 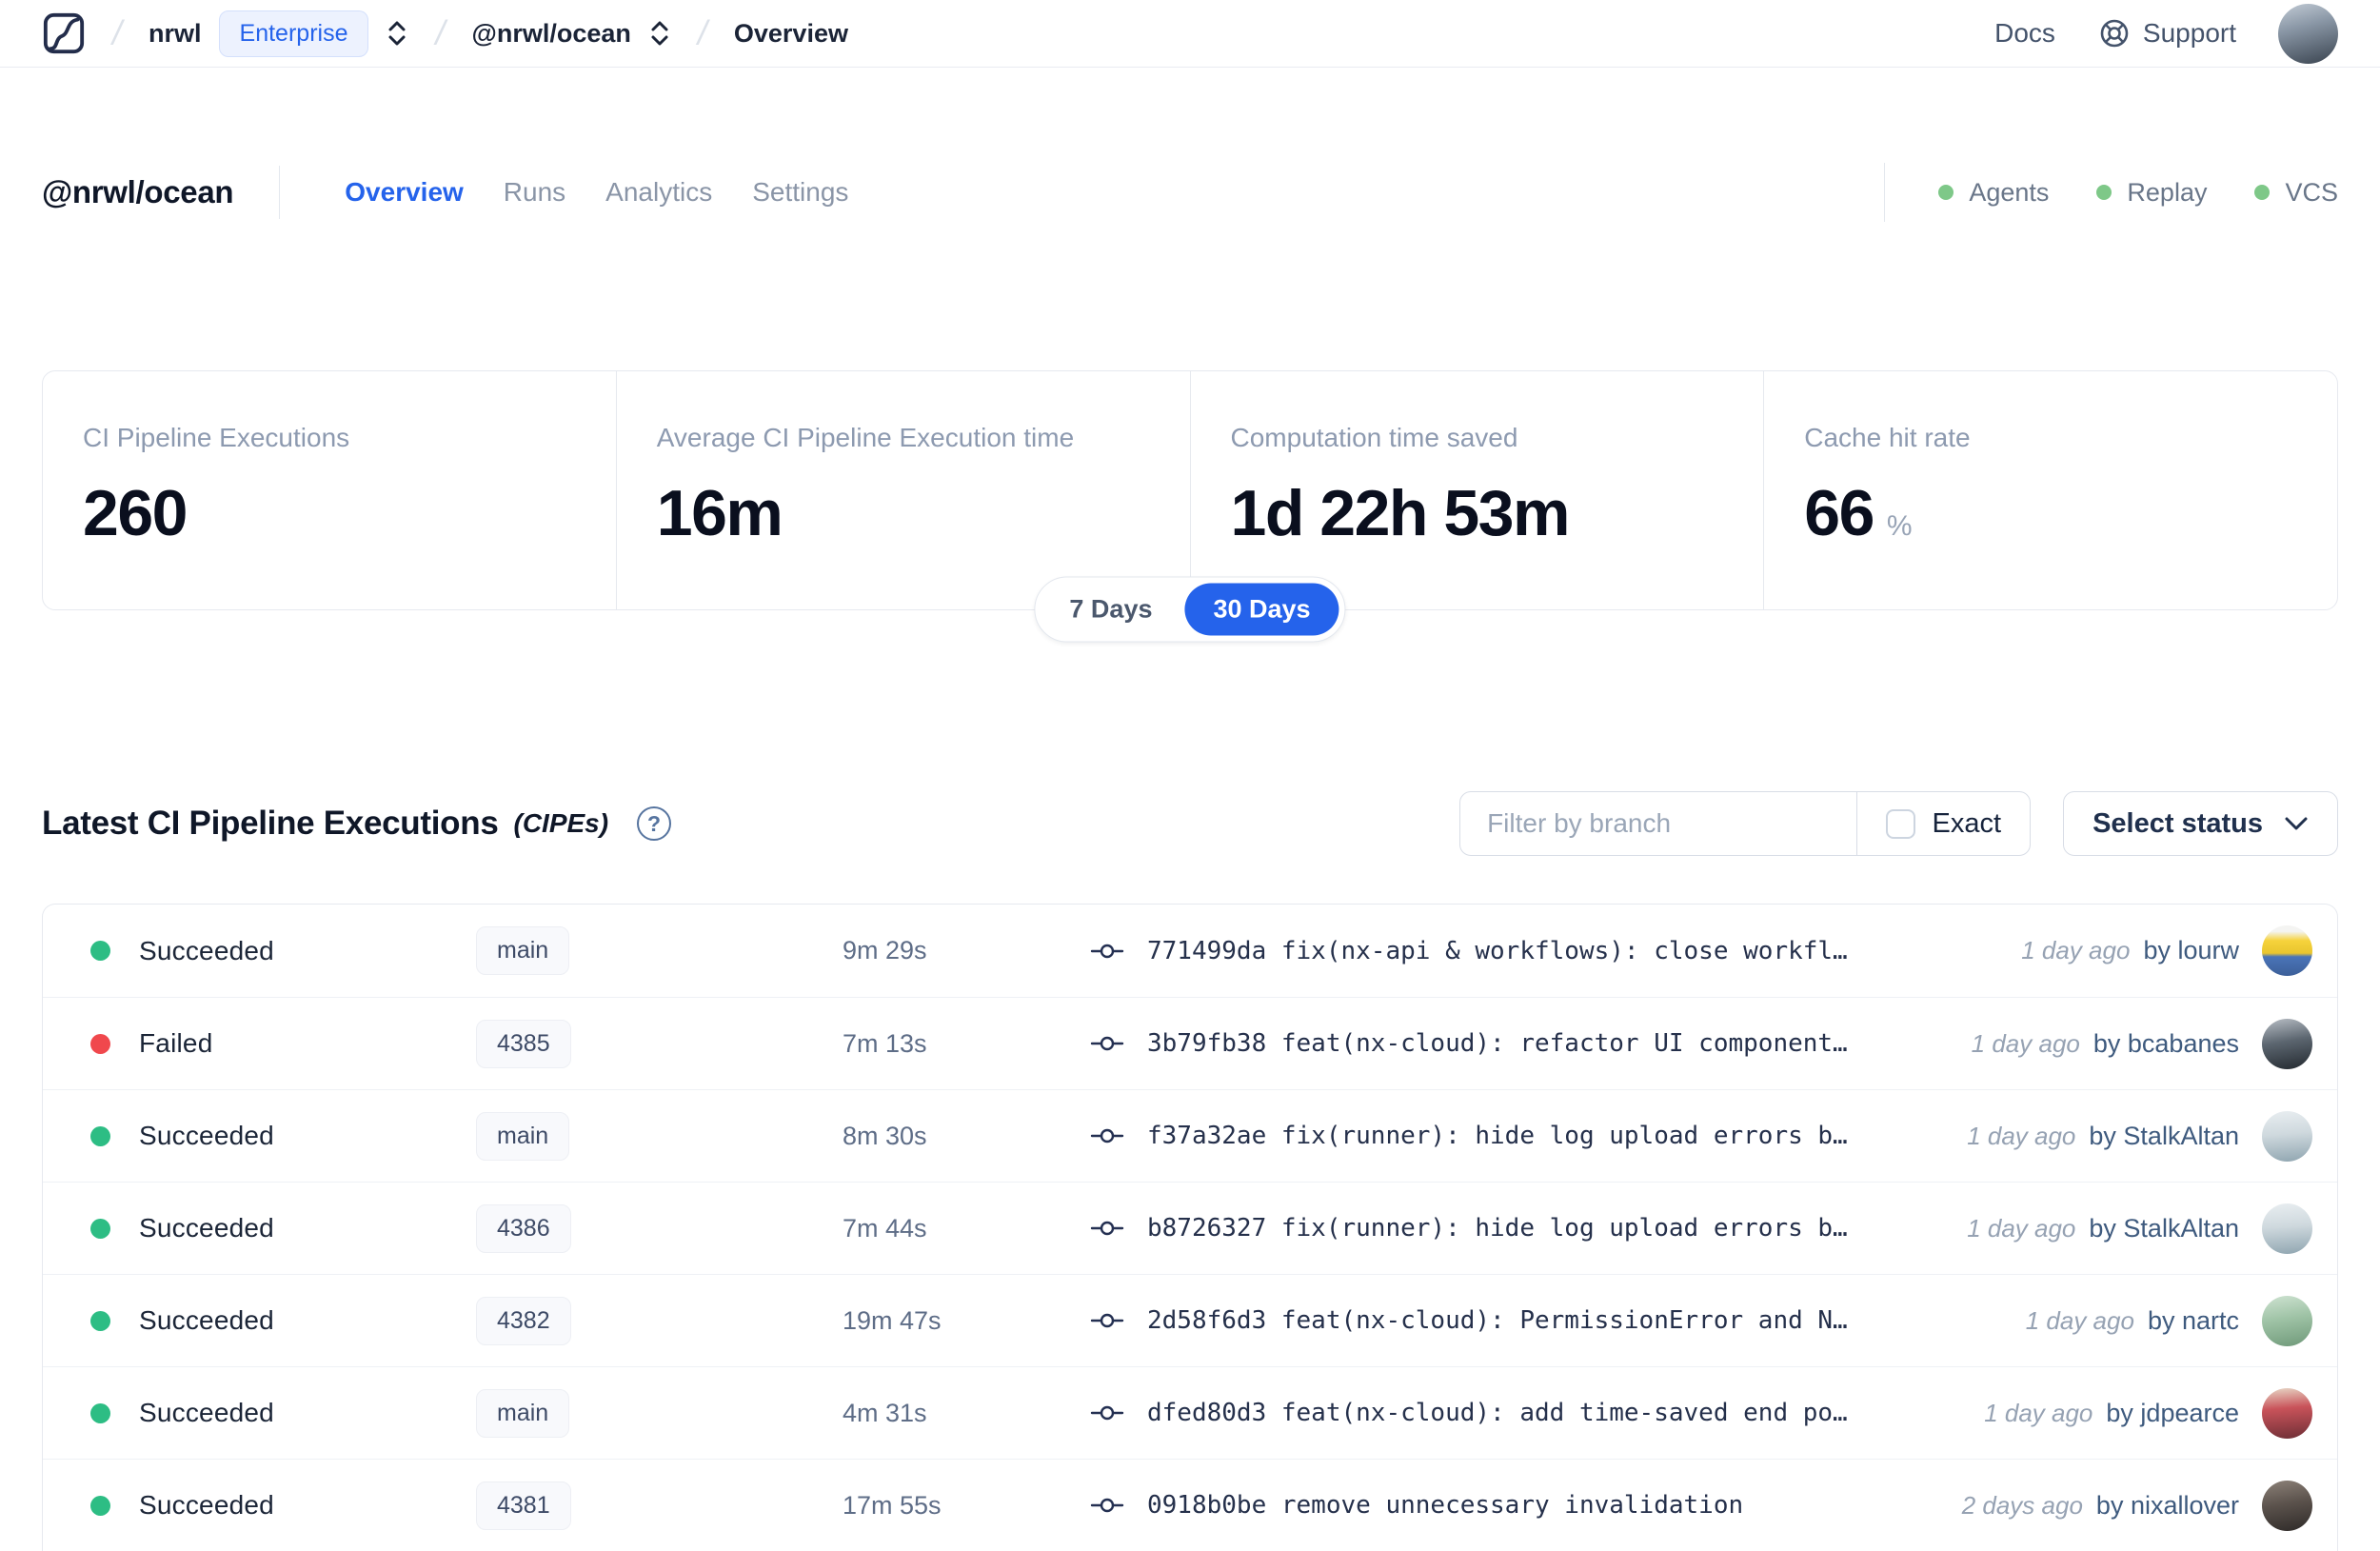 What do you see at coordinates (2191, 950) in the screenshot?
I see `author: by lourw` at bounding box center [2191, 950].